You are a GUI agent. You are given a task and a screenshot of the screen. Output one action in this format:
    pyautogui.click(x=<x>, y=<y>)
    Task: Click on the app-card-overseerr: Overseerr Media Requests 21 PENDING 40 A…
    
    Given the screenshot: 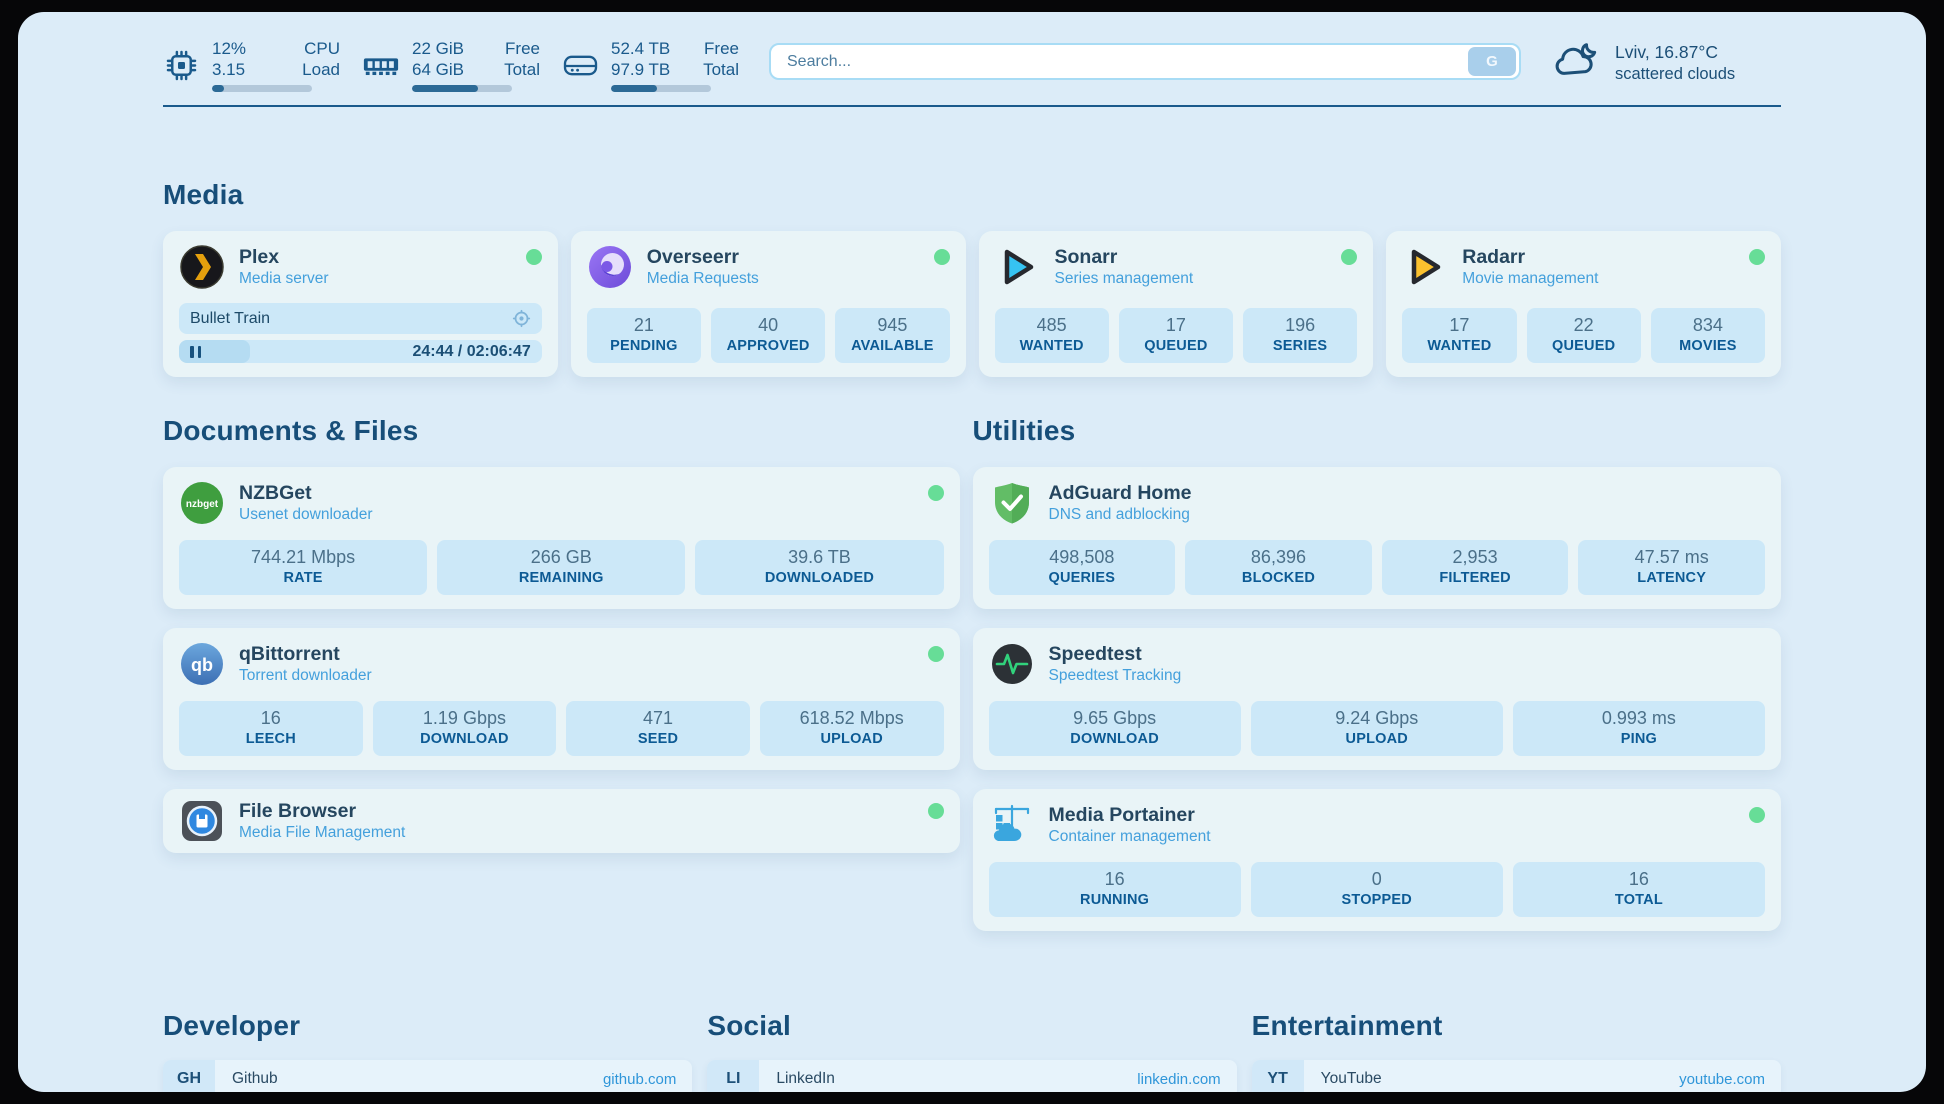 What is the action you would take?
    pyautogui.click(x=768, y=304)
    